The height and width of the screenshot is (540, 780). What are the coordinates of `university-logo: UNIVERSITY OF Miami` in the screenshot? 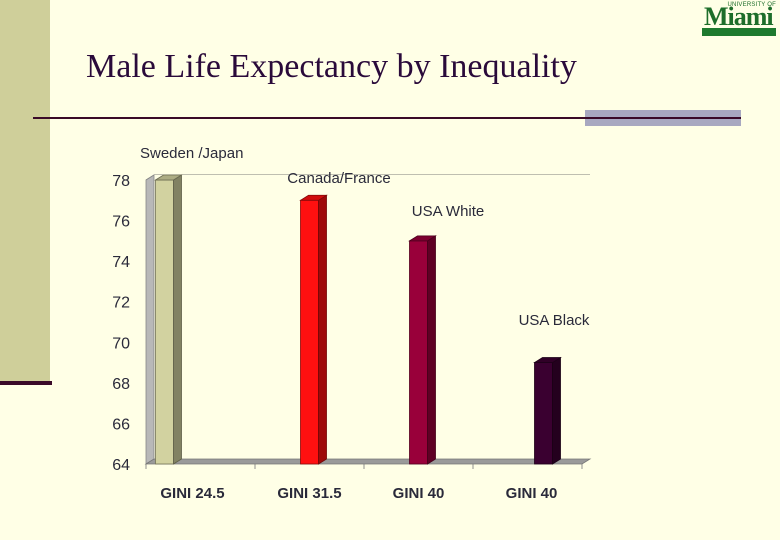 It's located at (739, 19).